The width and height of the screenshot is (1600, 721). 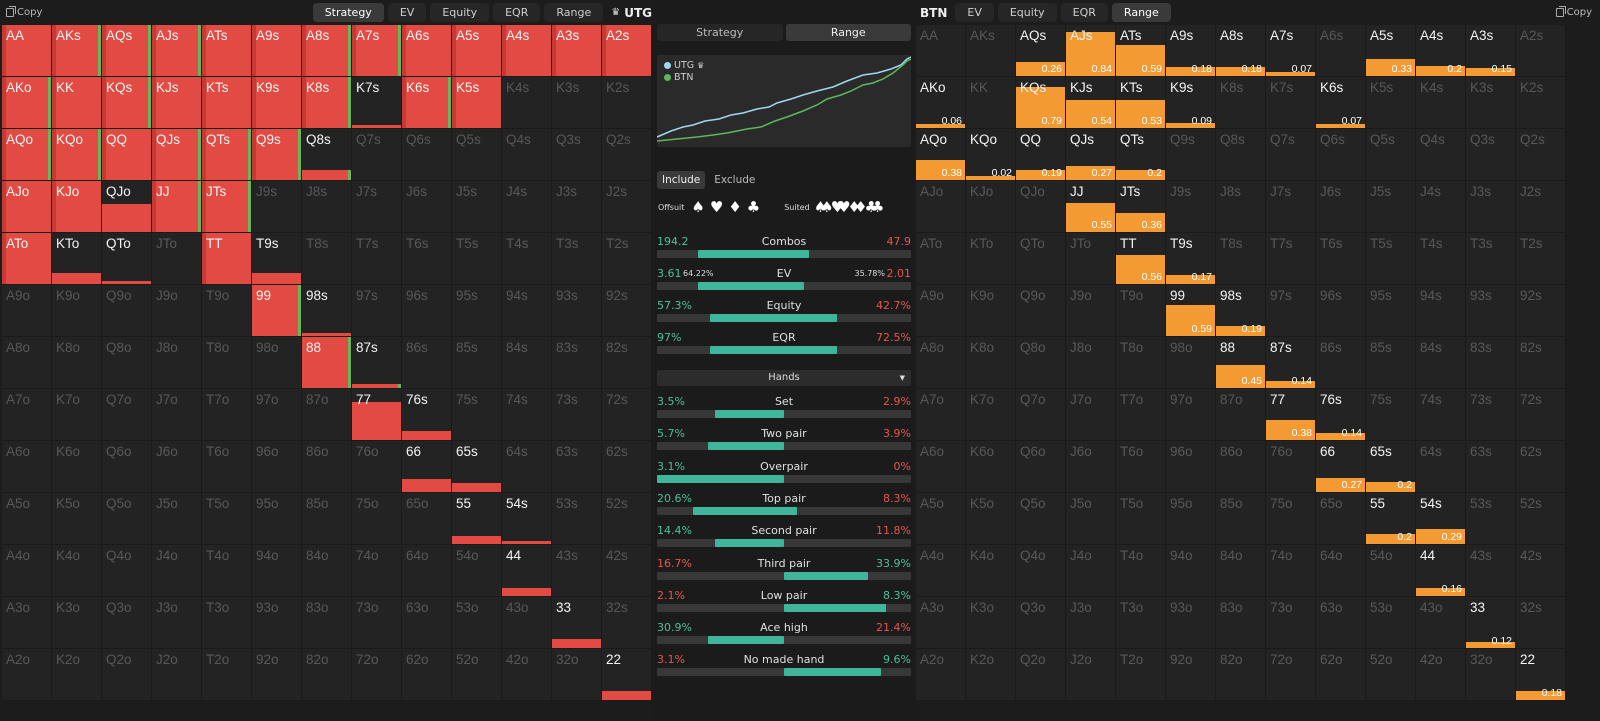 What do you see at coordinates (1341, 259) in the screenshot?
I see `btn-cell-T6s: T6s` at bounding box center [1341, 259].